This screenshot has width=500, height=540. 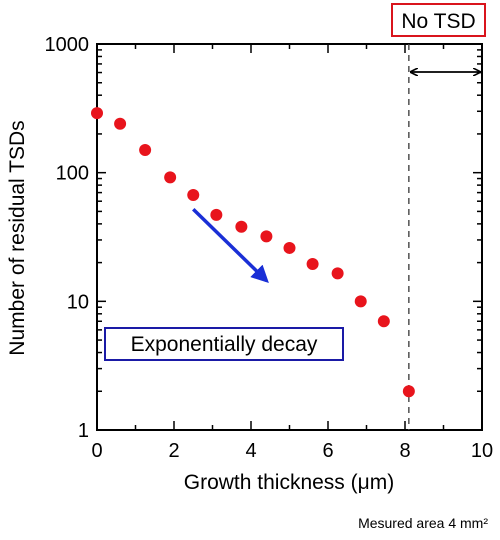 What do you see at coordinates (482, 451) in the screenshot?
I see `x-tick-label: 10` at bounding box center [482, 451].